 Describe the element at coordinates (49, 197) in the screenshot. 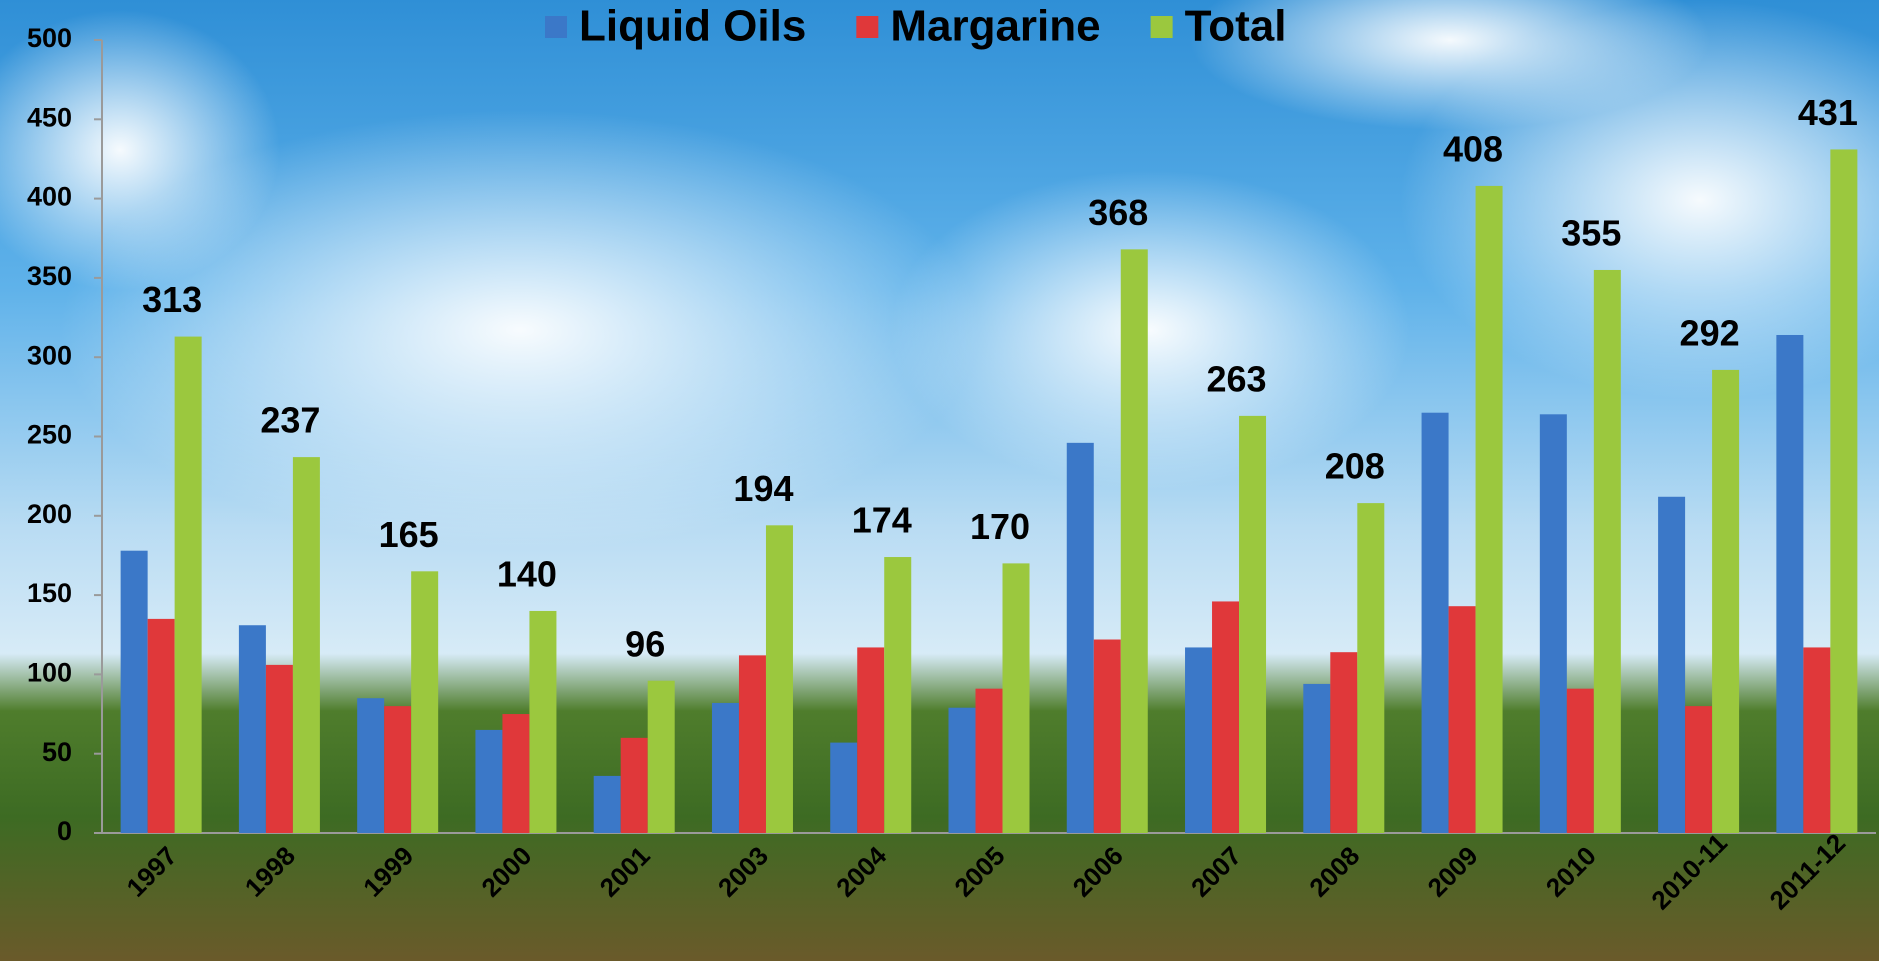

I see `y-tick-label: 400` at that location.